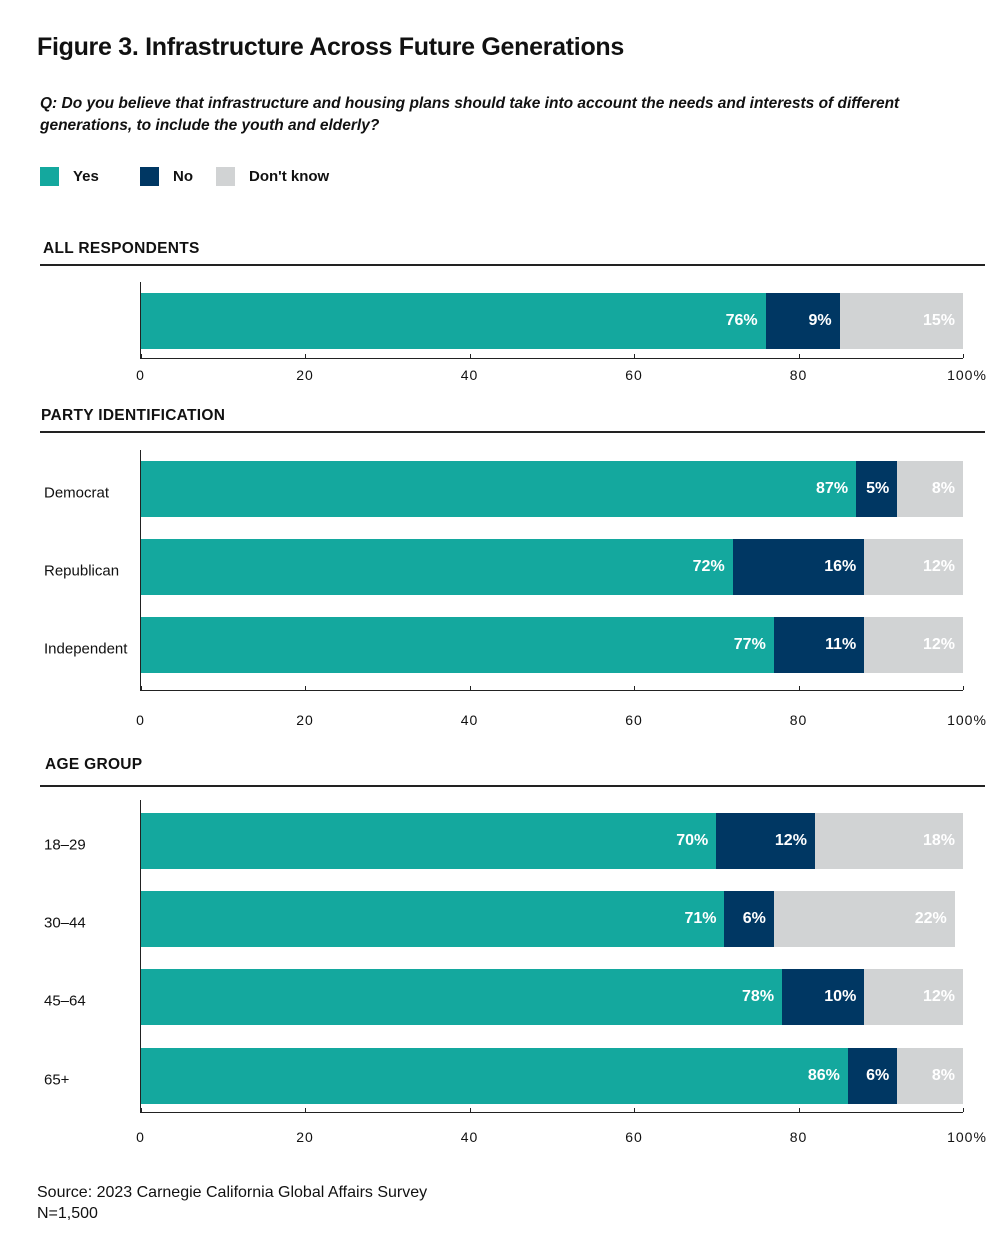 Image resolution: width=1000 pixels, height=1247 pixels. I want to click on data-label: 18%, so click(938, 840).